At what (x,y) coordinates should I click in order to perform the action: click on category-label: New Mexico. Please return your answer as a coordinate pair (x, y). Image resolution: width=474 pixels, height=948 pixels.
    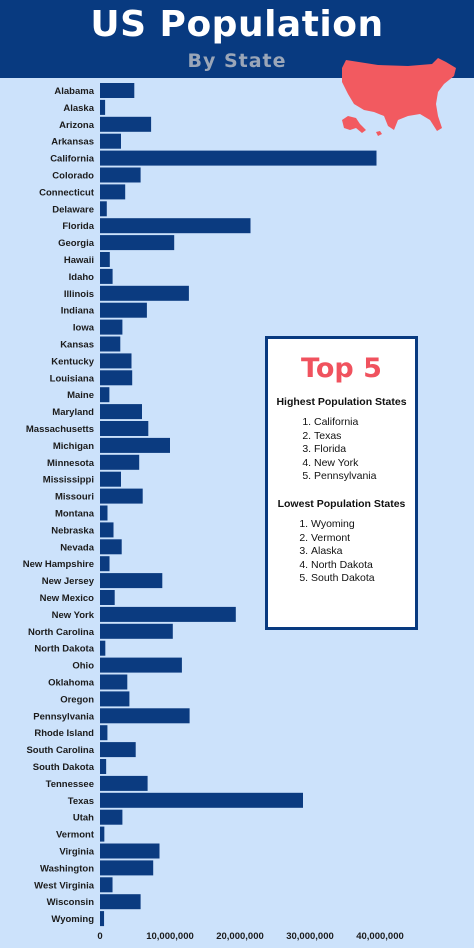
    Looking at the image, I should click on (67, 598).